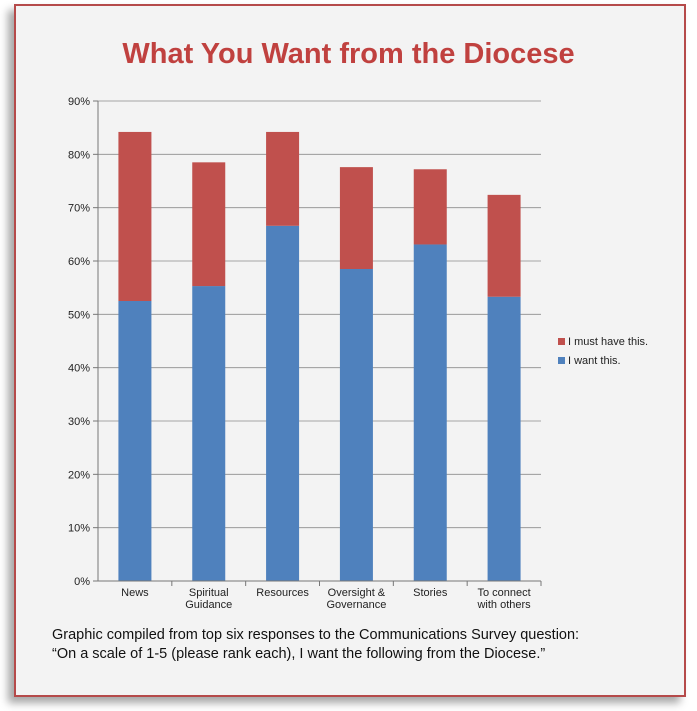 The height and width of the screenshot is (711, 697). Describe the element at coordinates (79, 102) in the screenshot. I see `y-tick-label: 90%` at that location.